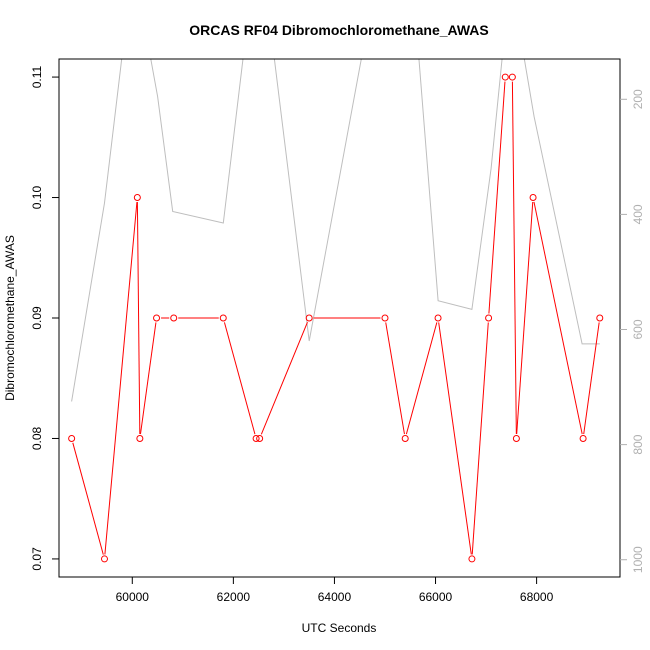  I want to click on y-tick-label: 0.07, so click(37, 559).